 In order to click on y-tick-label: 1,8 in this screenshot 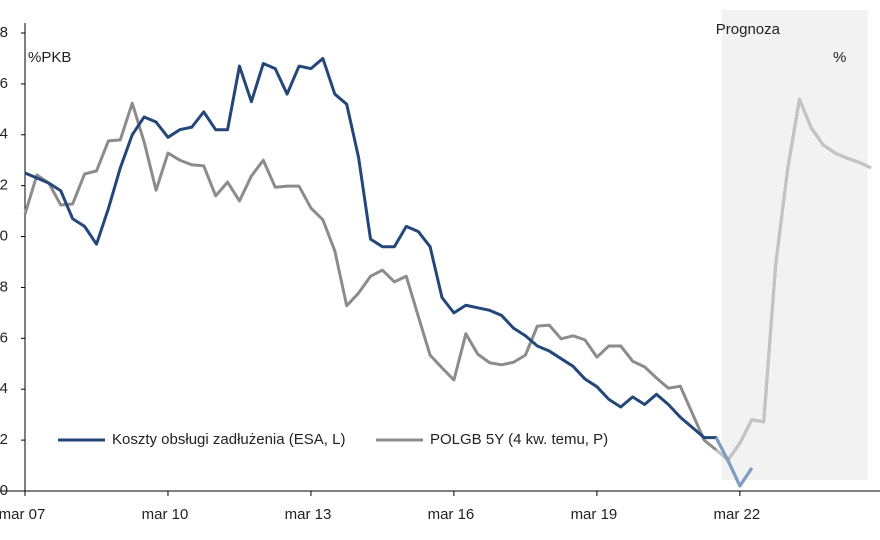, I will do `click(4, 286)`.